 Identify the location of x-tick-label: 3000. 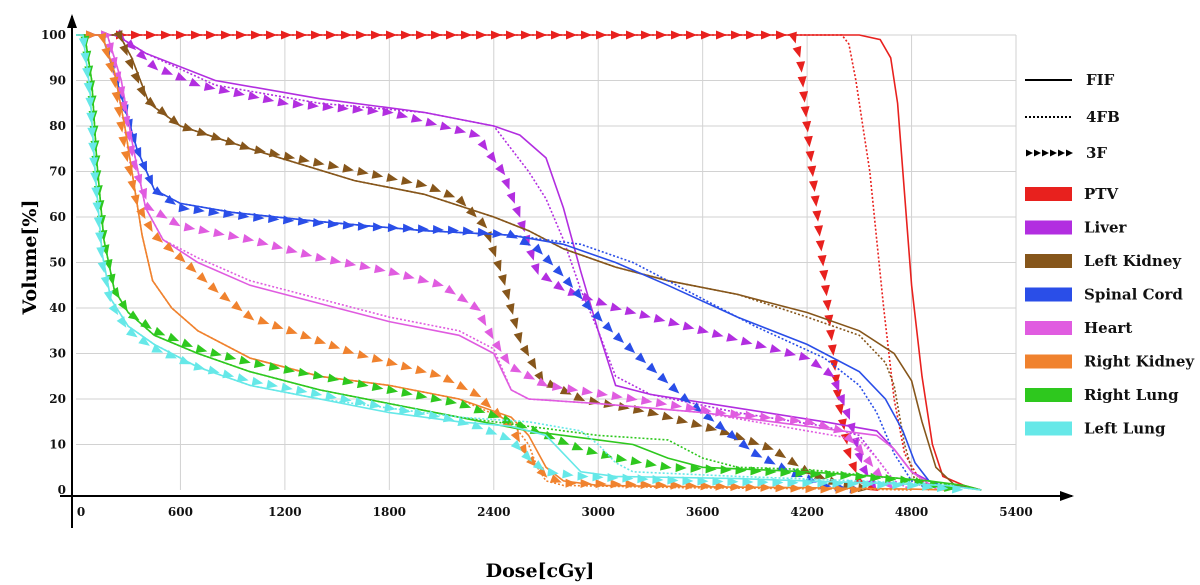
(598, 512).